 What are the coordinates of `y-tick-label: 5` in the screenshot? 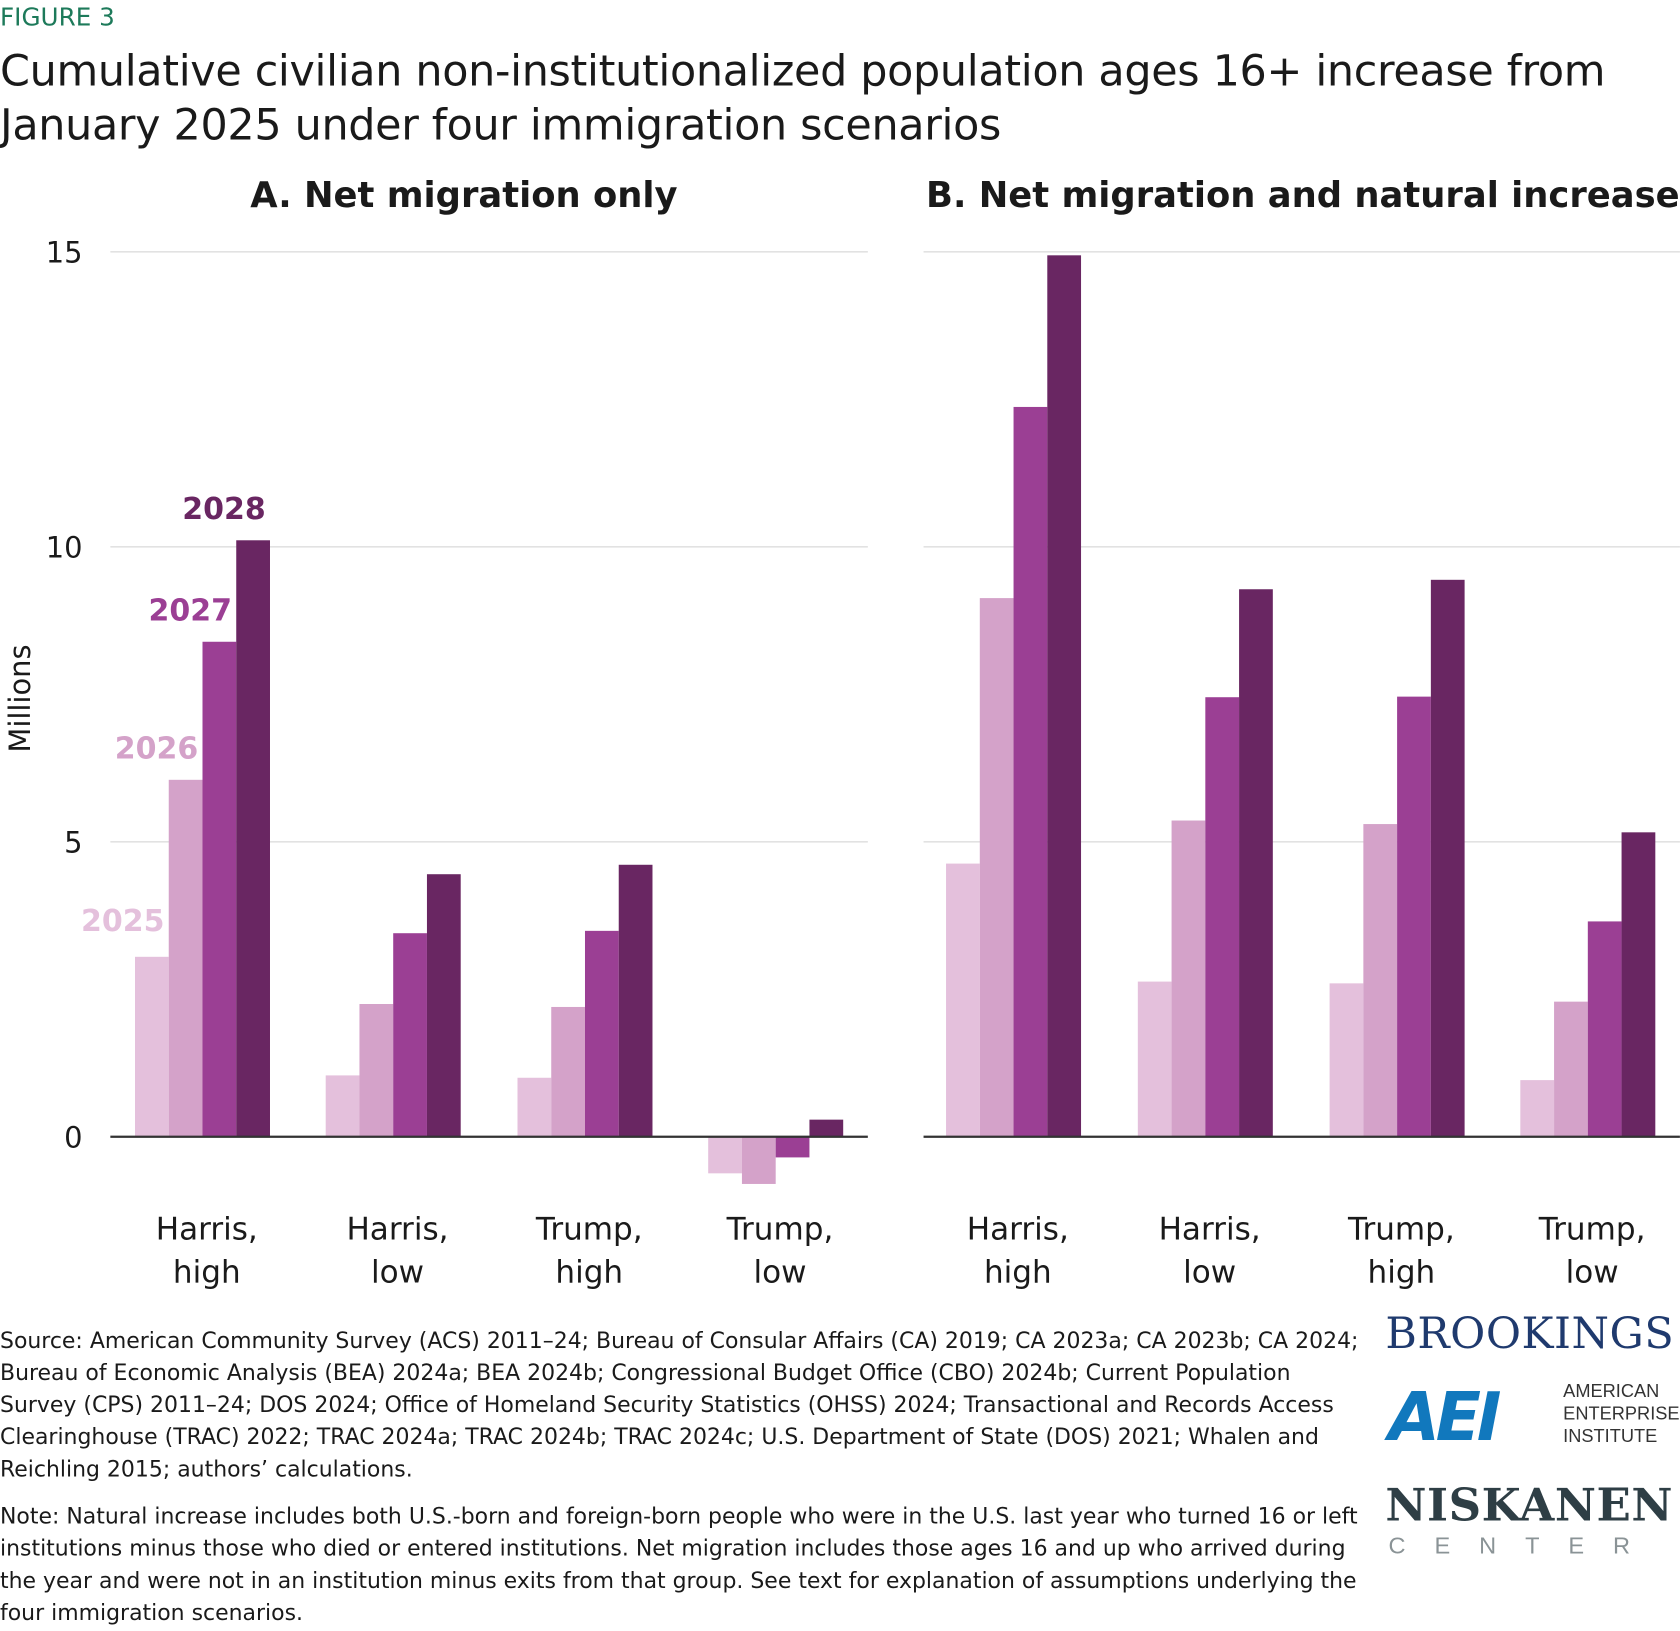 It's located at (73, 842).